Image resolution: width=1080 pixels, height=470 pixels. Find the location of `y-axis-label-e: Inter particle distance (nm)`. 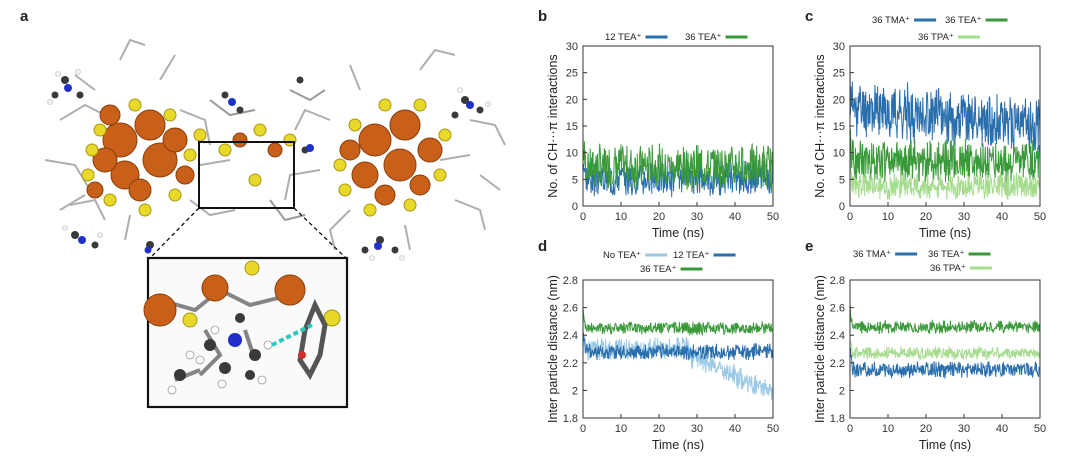

y-axis-label-e: Inter particle distance (nm) is located at coordinates (820, 349).